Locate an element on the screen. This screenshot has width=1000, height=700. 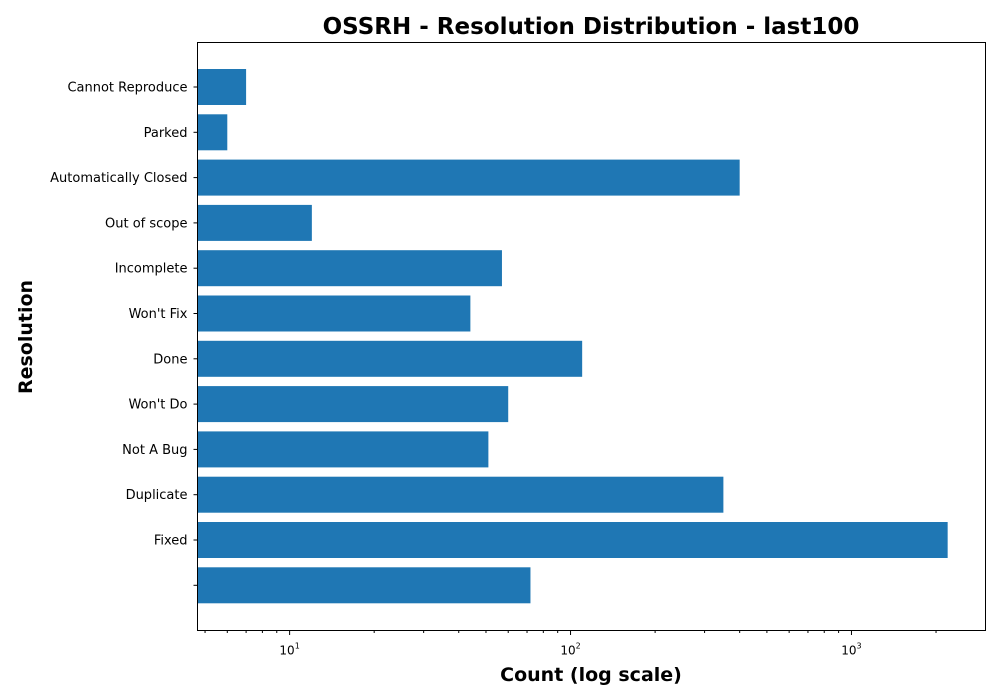
y-tick-label: Cannot Reproduce is located at coordinates (127, 88).